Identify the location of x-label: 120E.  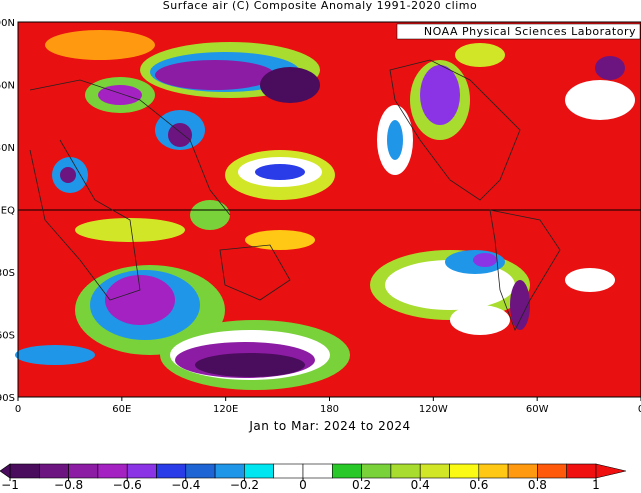
(225, 409).